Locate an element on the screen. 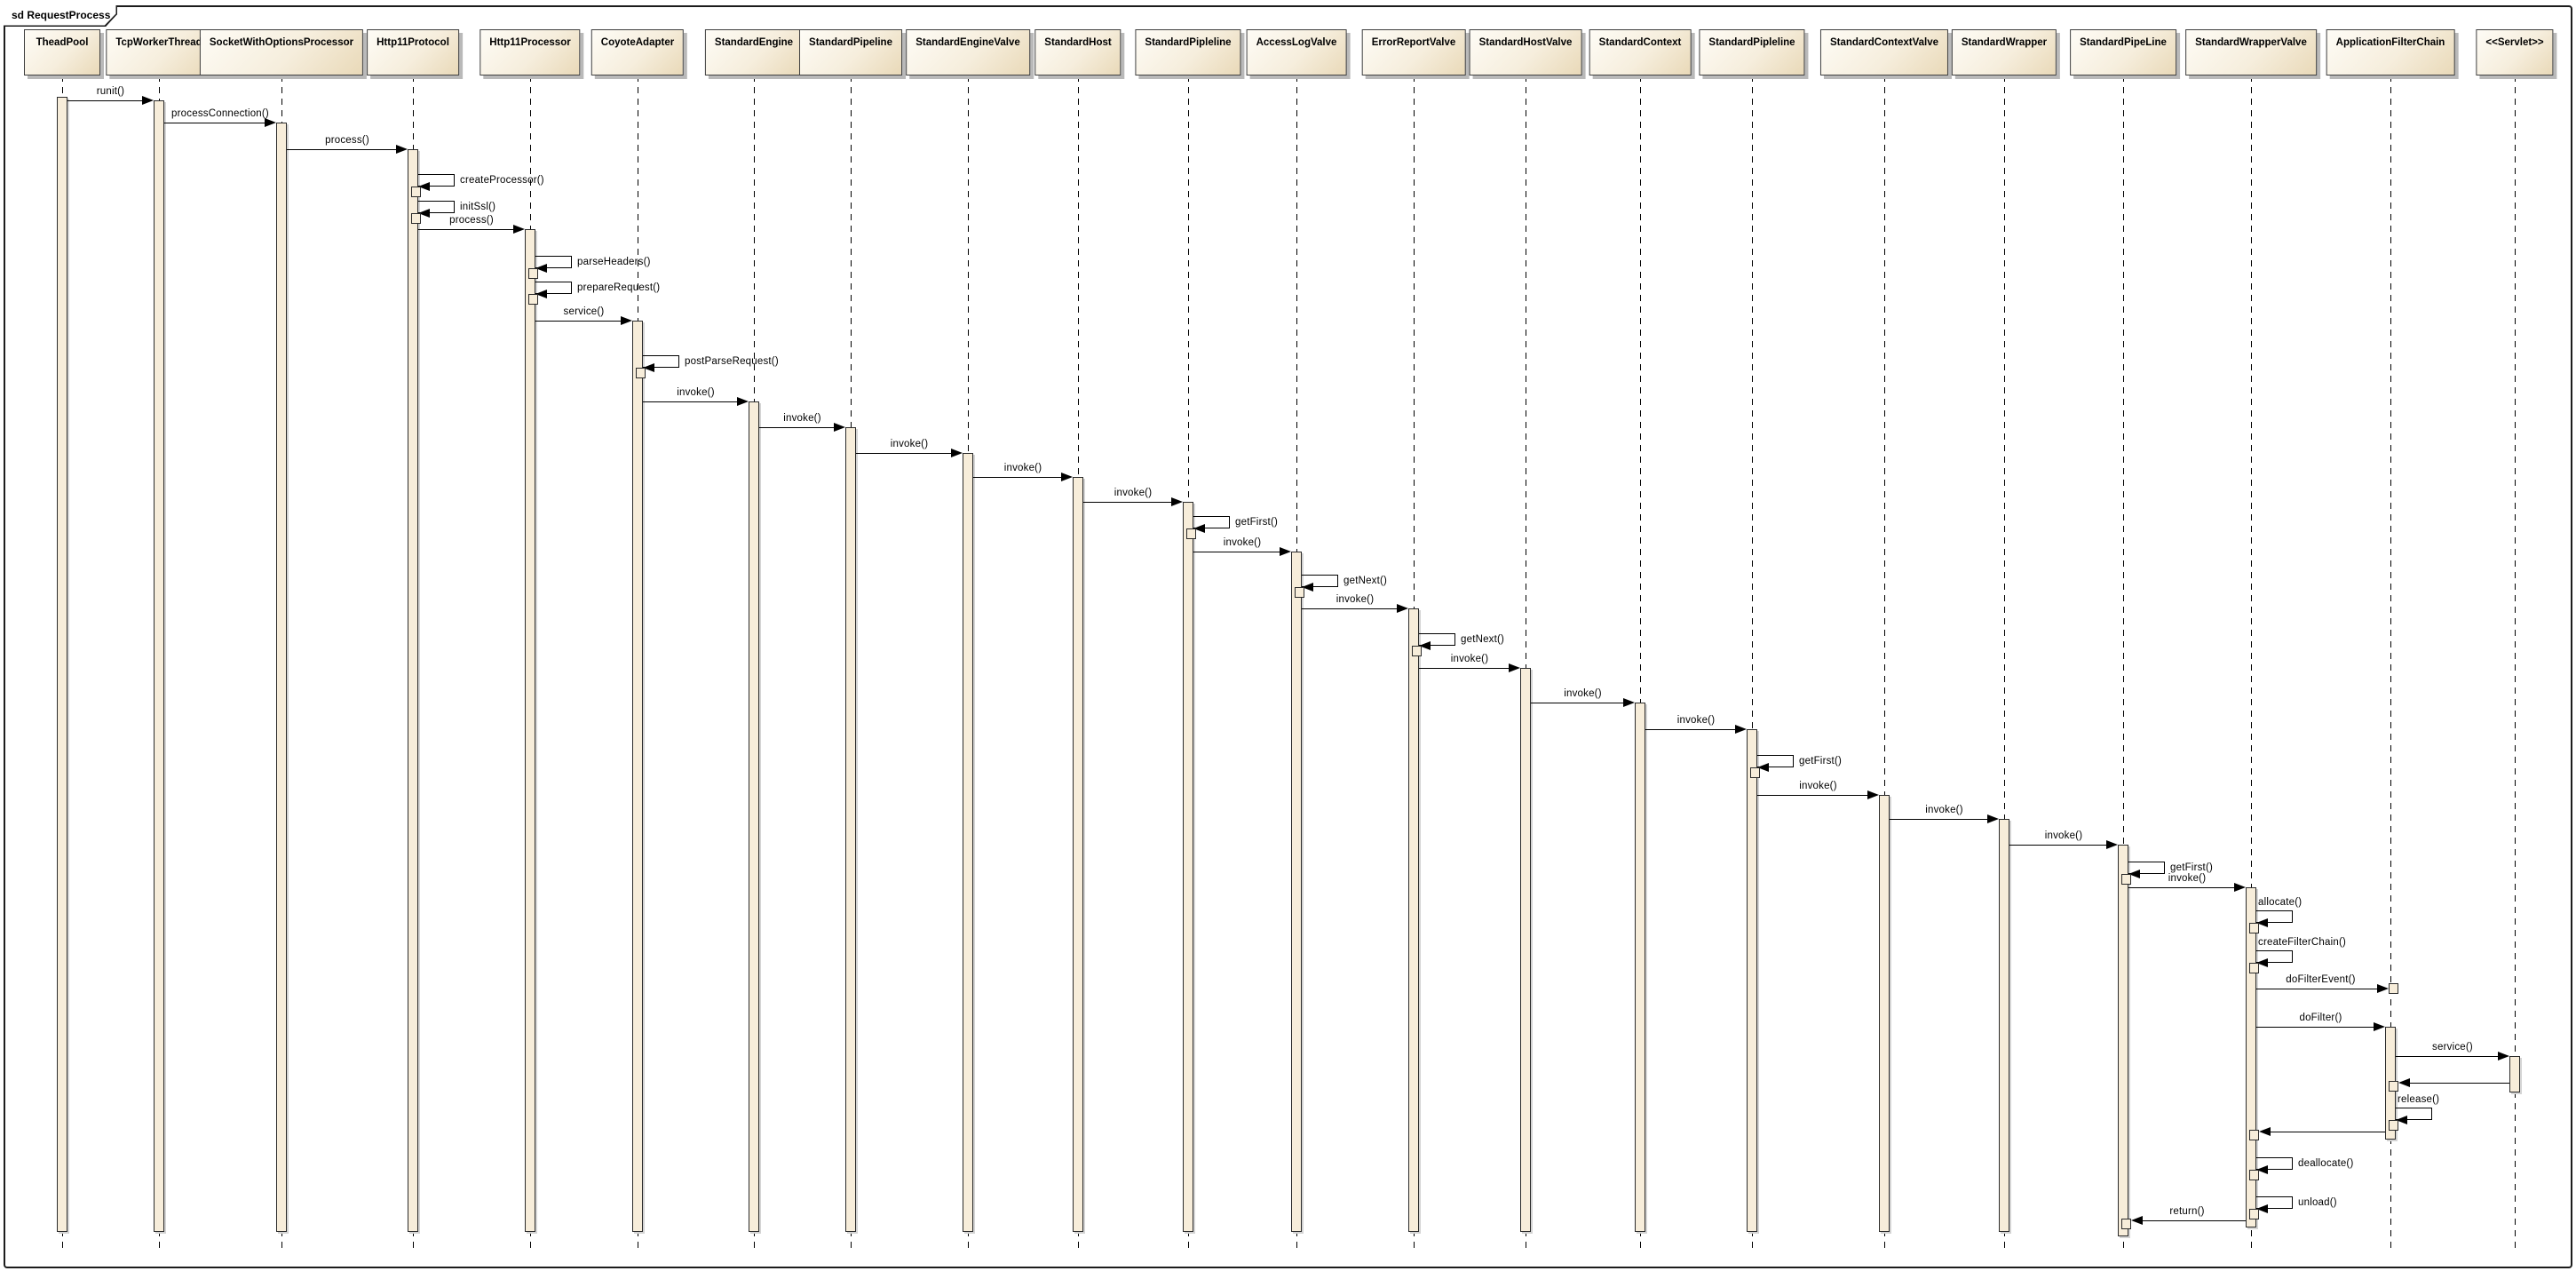  lifeline-box: TheadPool is located at coordinates (62, 52).